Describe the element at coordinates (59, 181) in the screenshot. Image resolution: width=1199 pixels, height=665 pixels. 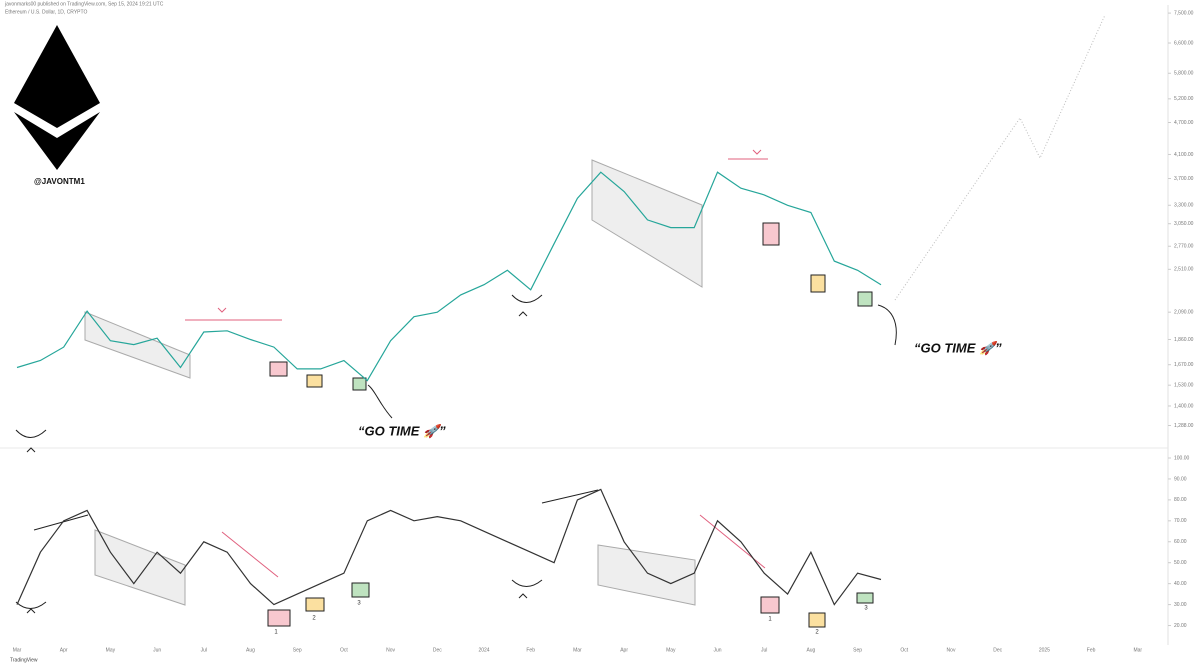
I see `handle: @JAVONTM1` at that location.